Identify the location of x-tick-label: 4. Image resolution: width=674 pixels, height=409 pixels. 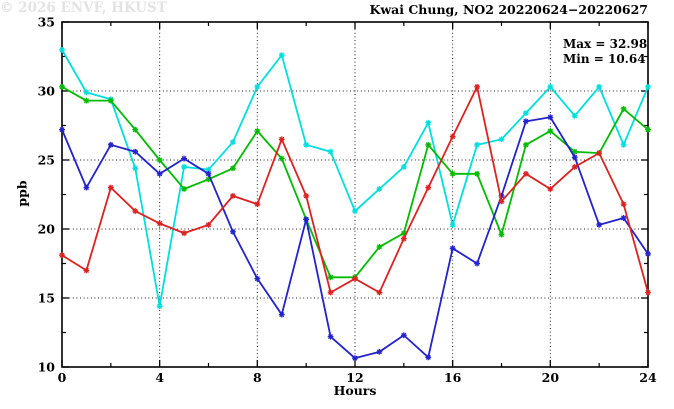
(159, 377).